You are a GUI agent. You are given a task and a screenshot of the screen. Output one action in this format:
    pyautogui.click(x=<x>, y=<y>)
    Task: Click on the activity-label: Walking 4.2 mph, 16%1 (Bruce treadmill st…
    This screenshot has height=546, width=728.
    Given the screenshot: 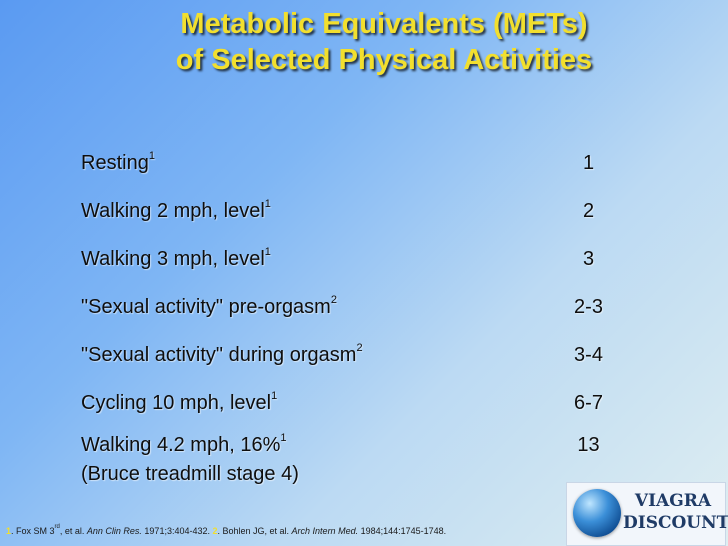 What is the action you would take?
    pyautogui.click(x=190, y=458)
    